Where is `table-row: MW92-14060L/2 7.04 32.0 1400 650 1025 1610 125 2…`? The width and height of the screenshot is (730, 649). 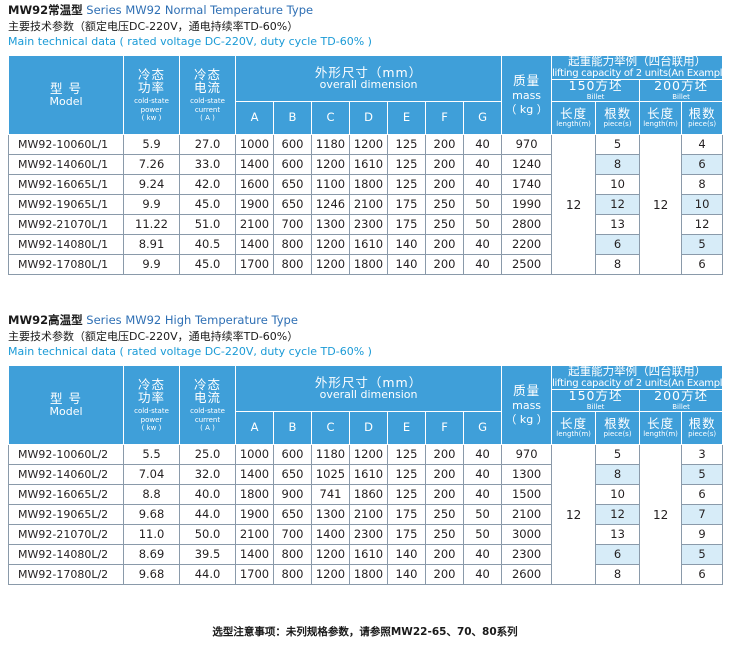
table-row: MW92-14060L/2 7.04 32.0 1400 650 1025 1610 125 2… is located at coordinates (366, 474).